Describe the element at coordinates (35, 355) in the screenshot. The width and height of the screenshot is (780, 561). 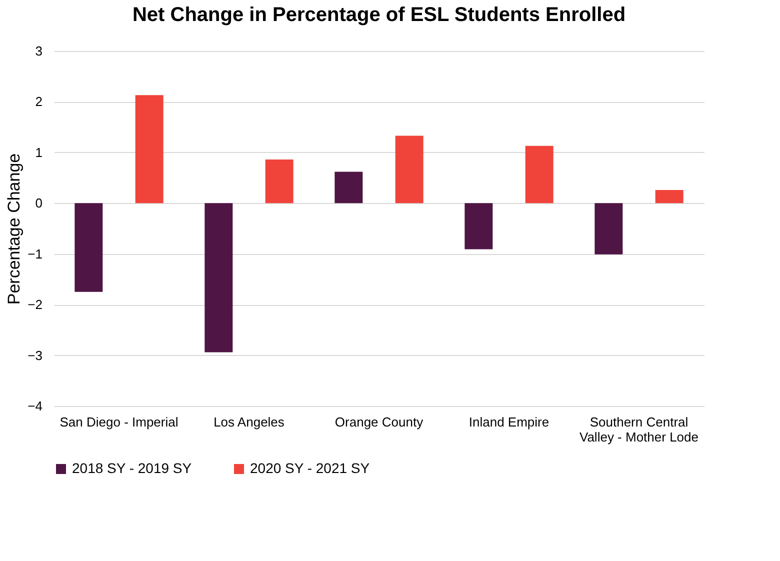
I see `y-tick-label: −3` at that location.